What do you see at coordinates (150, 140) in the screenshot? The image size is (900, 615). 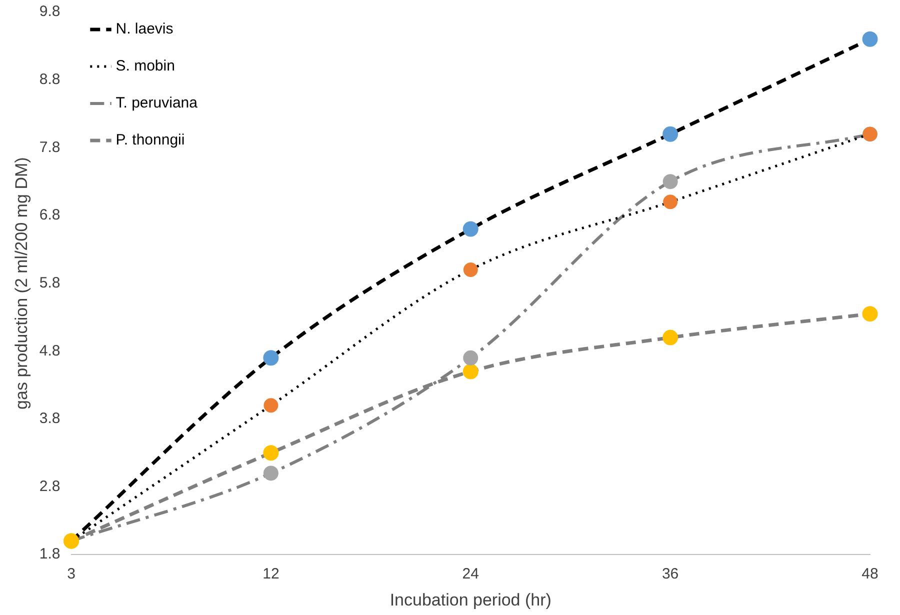 I see `legend-label: P. thonngii` at bounding box center [150, 140].